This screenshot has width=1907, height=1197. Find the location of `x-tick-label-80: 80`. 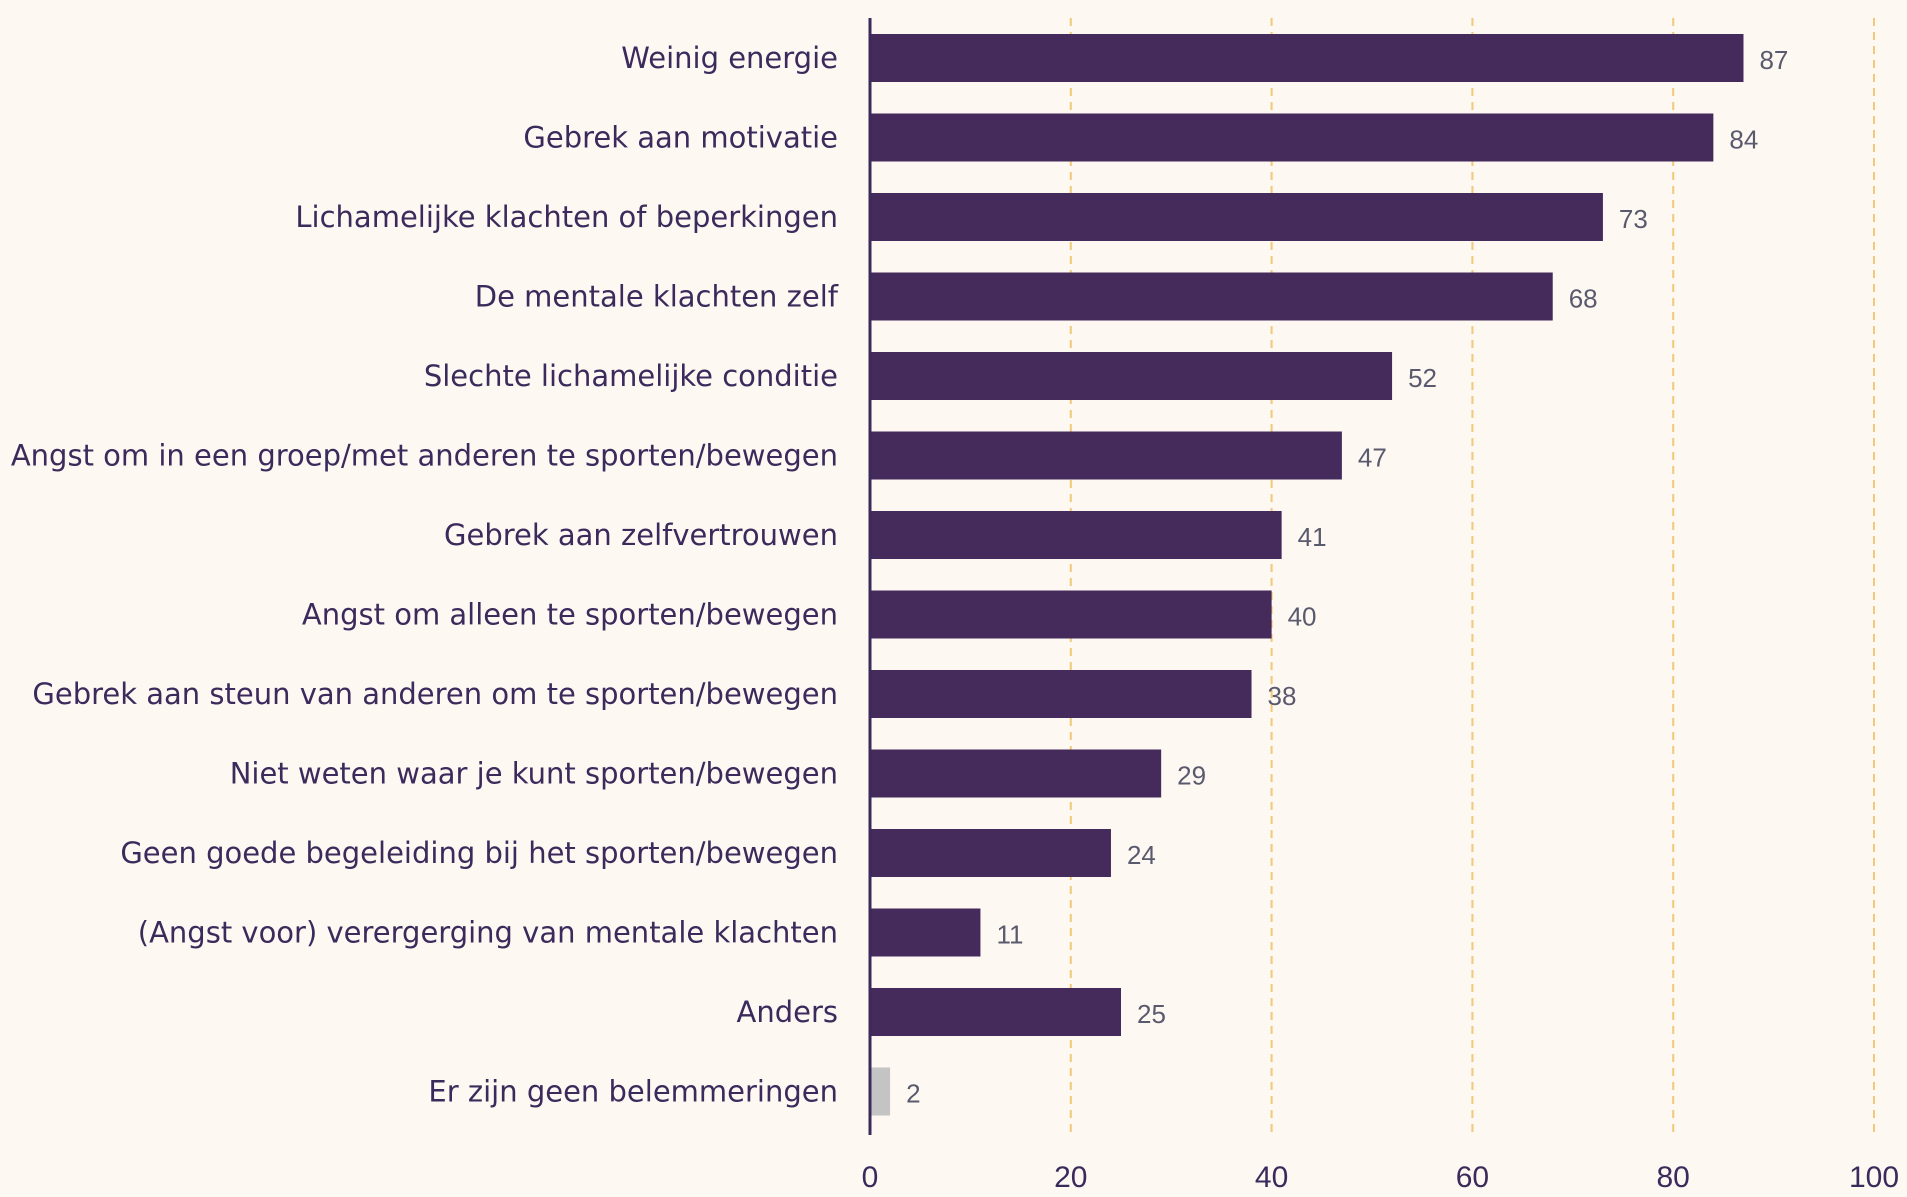

x-tick-label-80: 80 is located at coordinates (1673, 1177).